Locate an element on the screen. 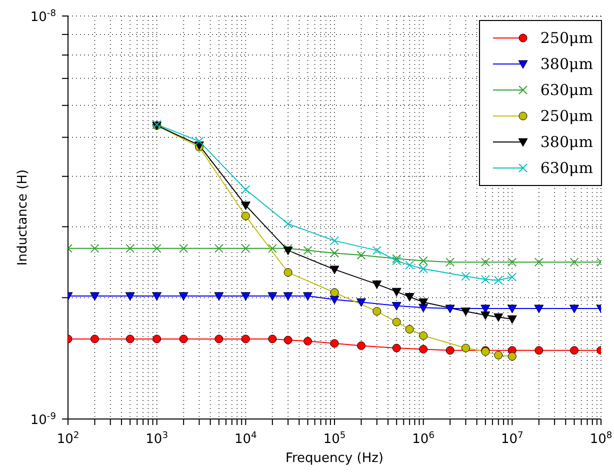 The width and height of the screenshot is (614, 474). y-tick-label: 10$^{-8}$ is located at coordinates (43, 17).